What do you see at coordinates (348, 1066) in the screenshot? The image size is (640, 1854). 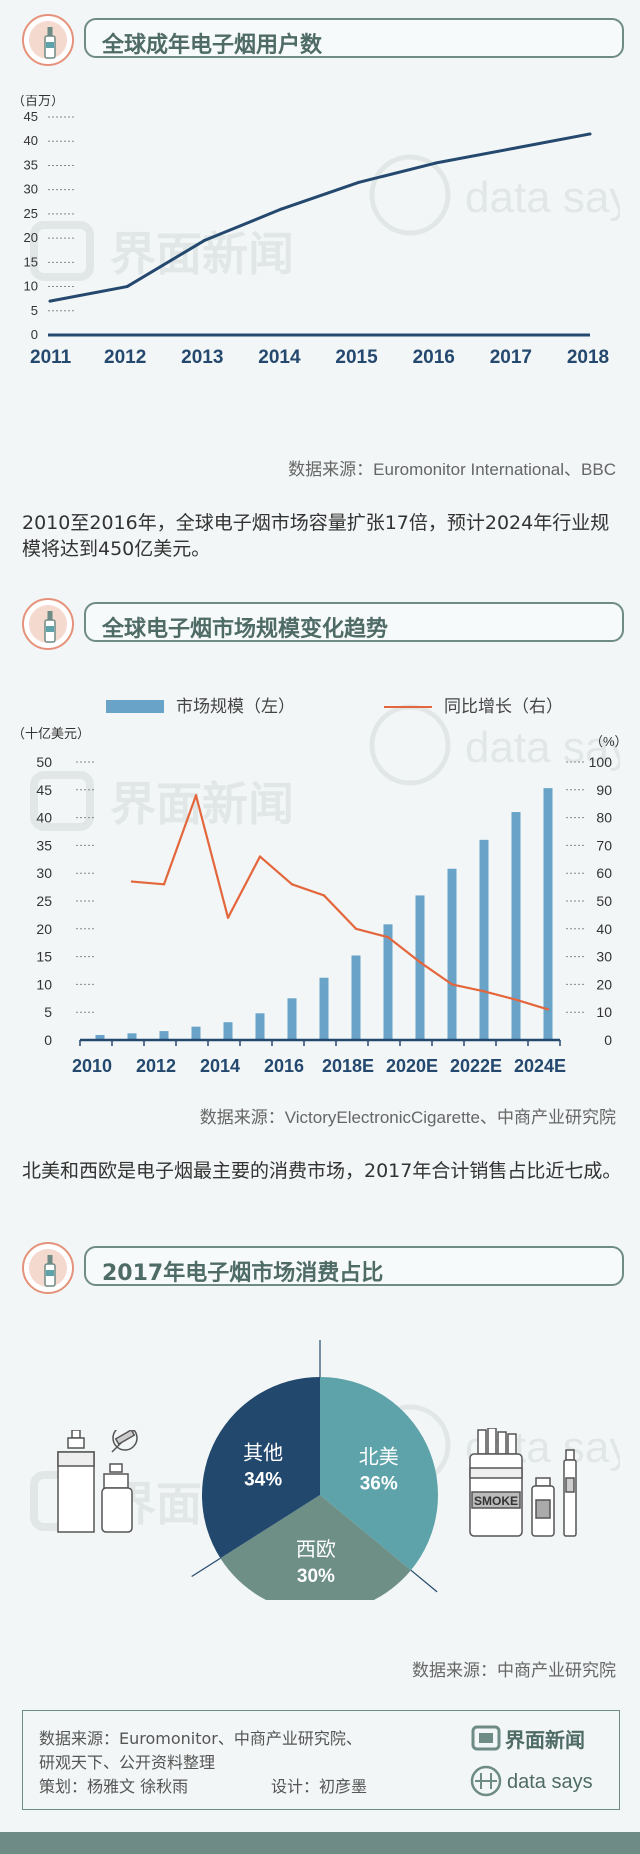 I see `x-tick-label: 2018E` at bounding box center [348, 1066].